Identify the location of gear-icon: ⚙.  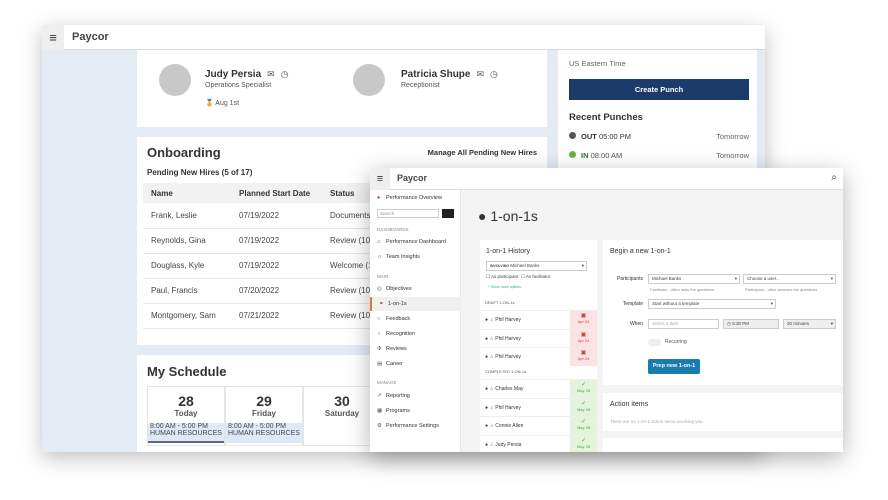
(379, 426).